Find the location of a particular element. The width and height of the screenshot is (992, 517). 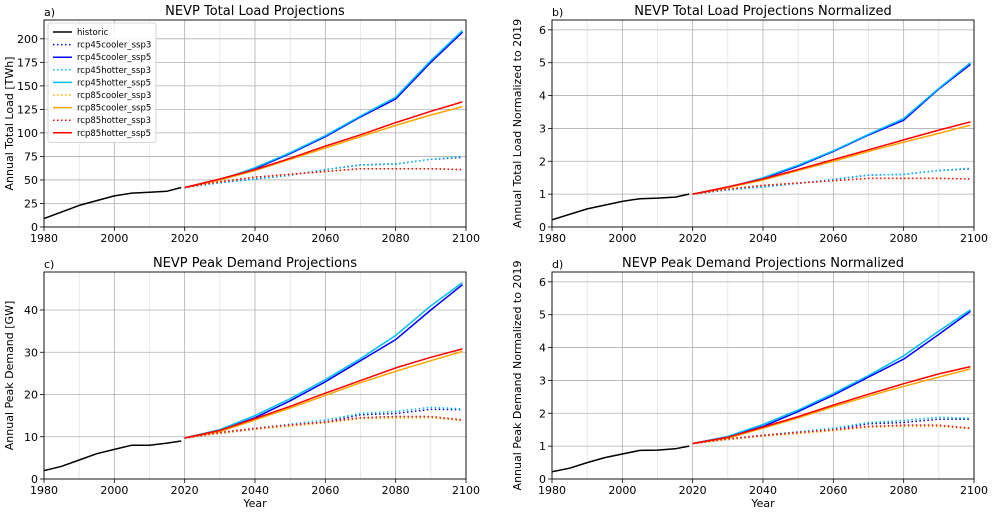

y-tick-label: 1 is located at coordinates (542, 194).